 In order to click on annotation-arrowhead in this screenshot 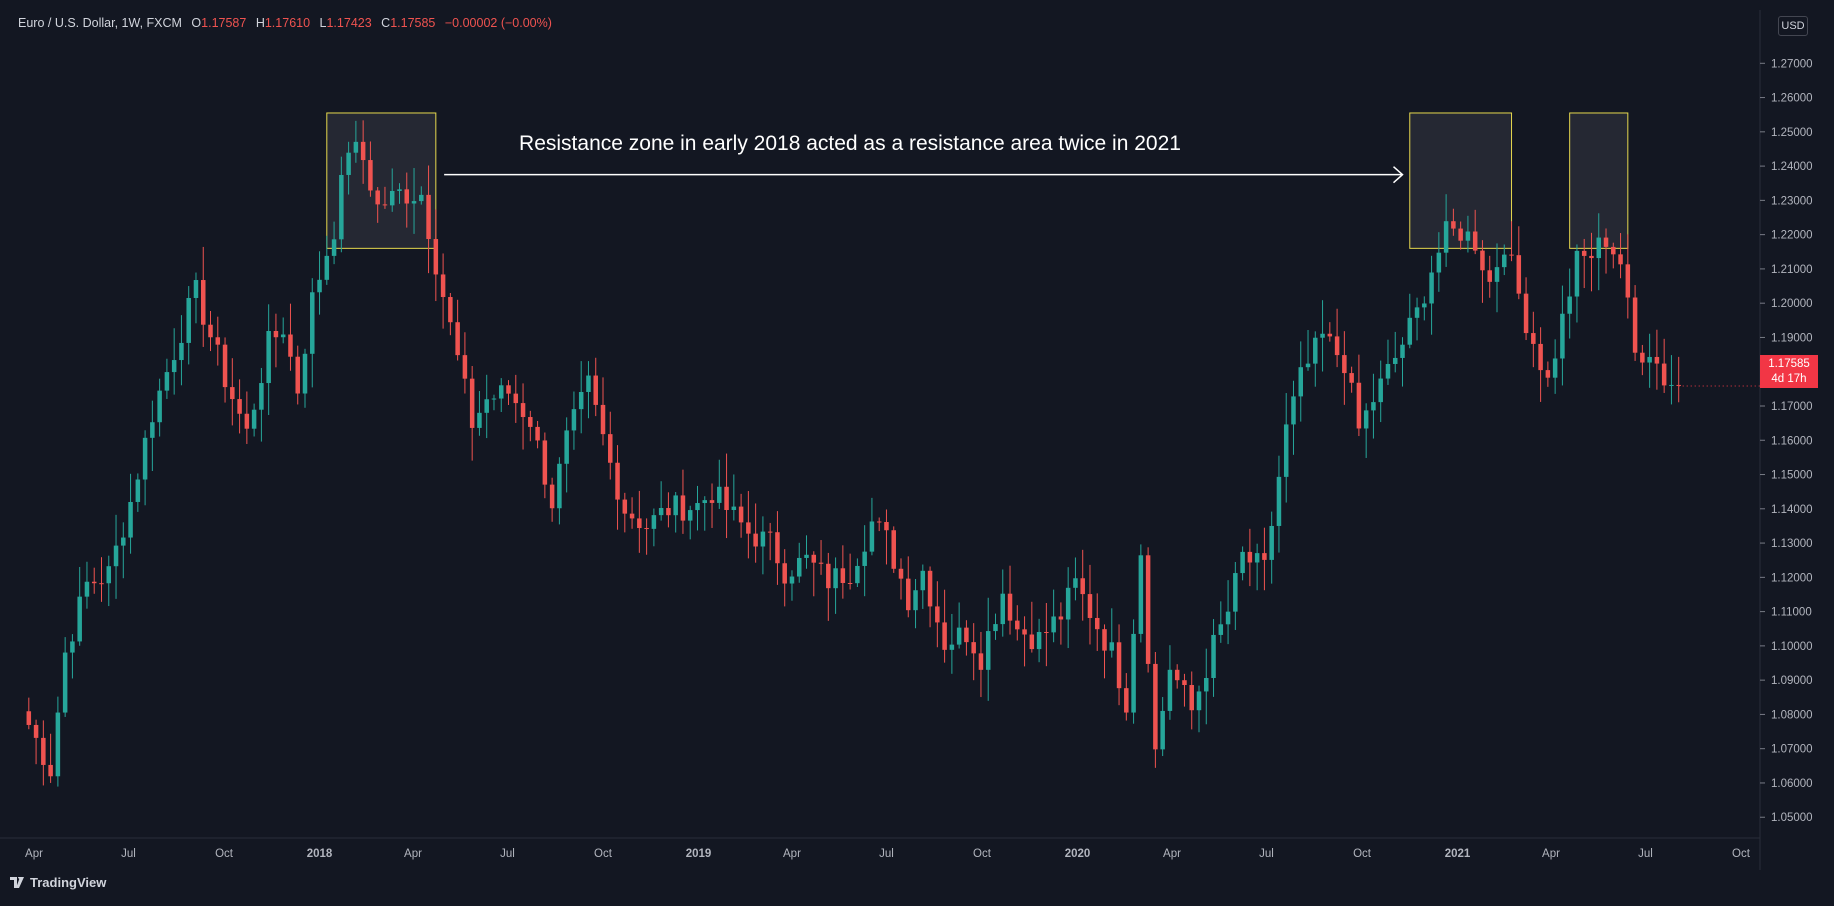, I will do `click(1398, 175)`.